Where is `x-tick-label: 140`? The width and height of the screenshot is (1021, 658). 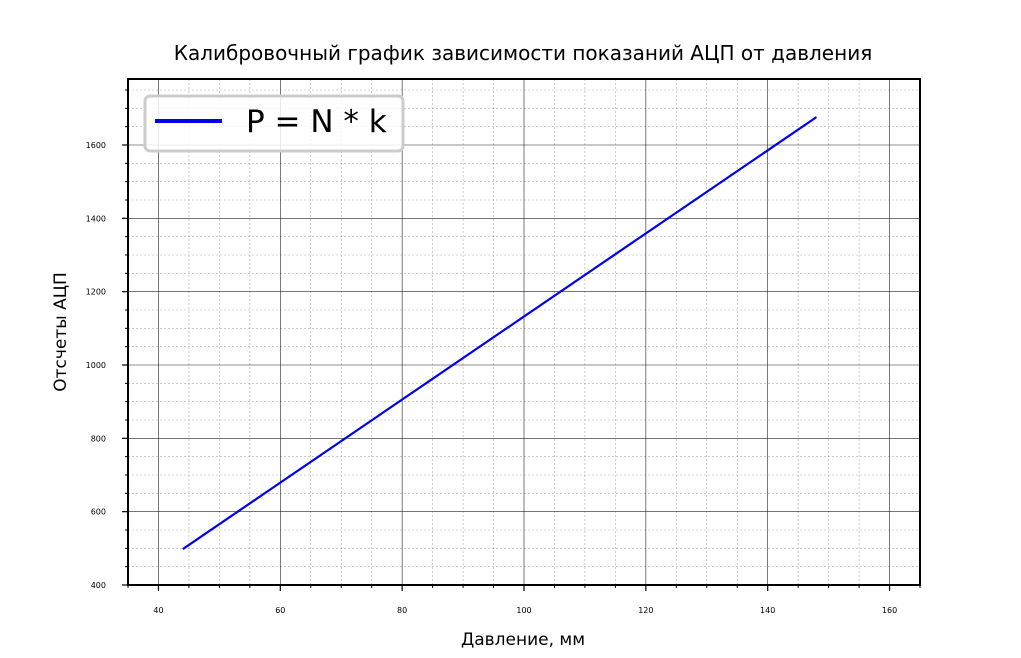 x-tick-label: 140 is located at coordinates (767, 610).